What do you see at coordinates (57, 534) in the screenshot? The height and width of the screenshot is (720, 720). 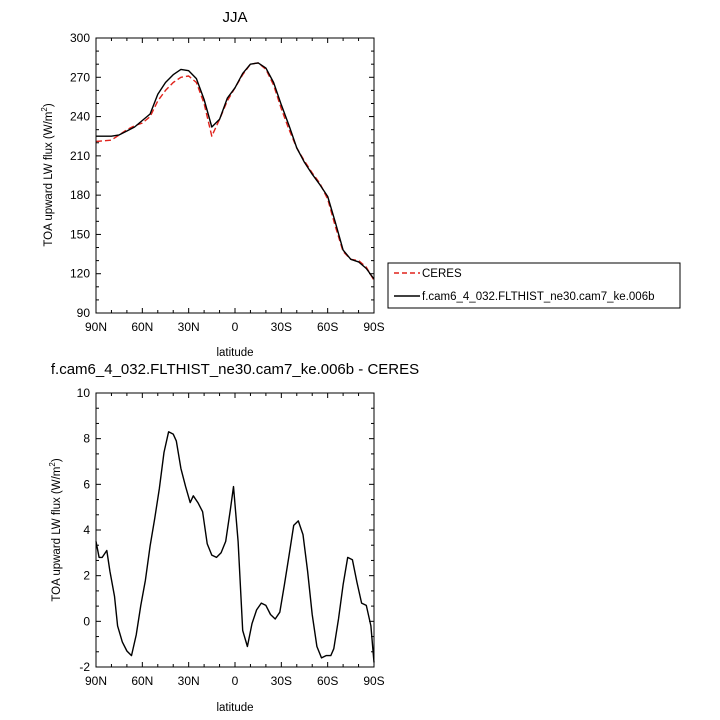 I see `bottom-y-axis-label-main: TOA upward LW flux (W/m` at bounding box center [57, 534].